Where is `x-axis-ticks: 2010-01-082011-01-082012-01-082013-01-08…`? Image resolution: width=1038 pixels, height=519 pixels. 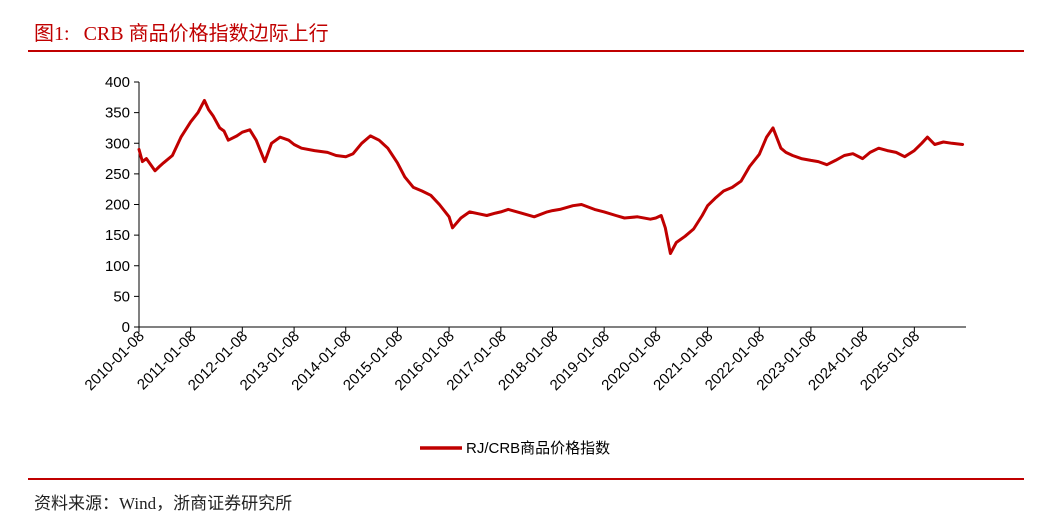
x-axis-ticks: 2010-01-082011-01-082012-01-082013-01-08… is located at coordinates (502, 360).